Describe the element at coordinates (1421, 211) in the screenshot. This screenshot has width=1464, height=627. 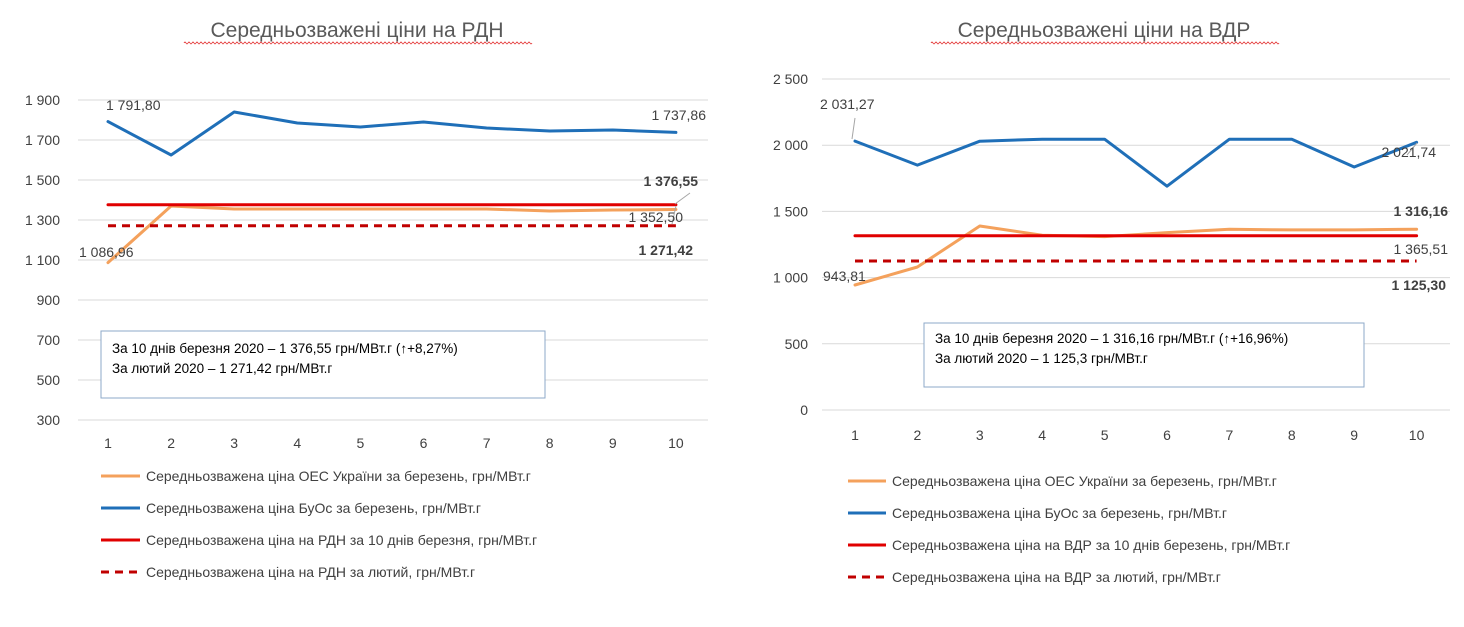
I see `data-label: 1 316,16` at that location.